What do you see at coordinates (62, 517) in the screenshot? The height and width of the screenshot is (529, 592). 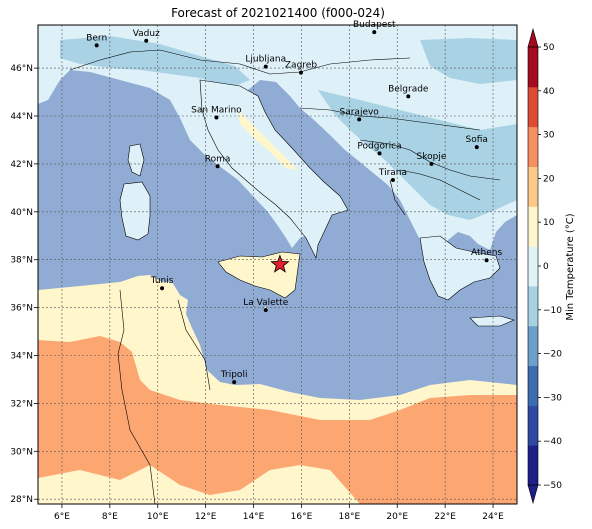 I see `lon-tick-label: 6°E` at bounding box center [62, 517].